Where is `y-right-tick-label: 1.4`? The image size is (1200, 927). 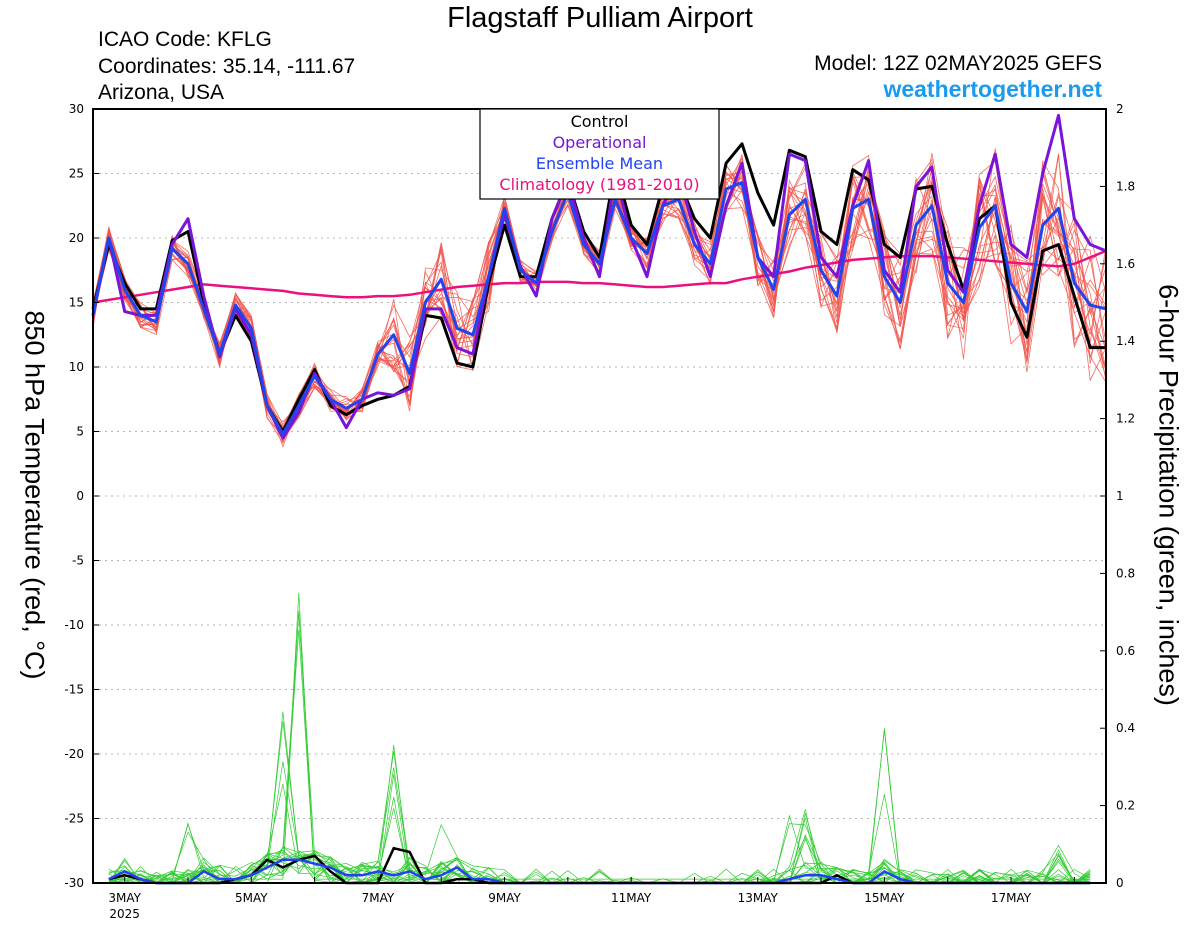
y-right-tick-label: 1.4 is located at coordinates (1125, 341).